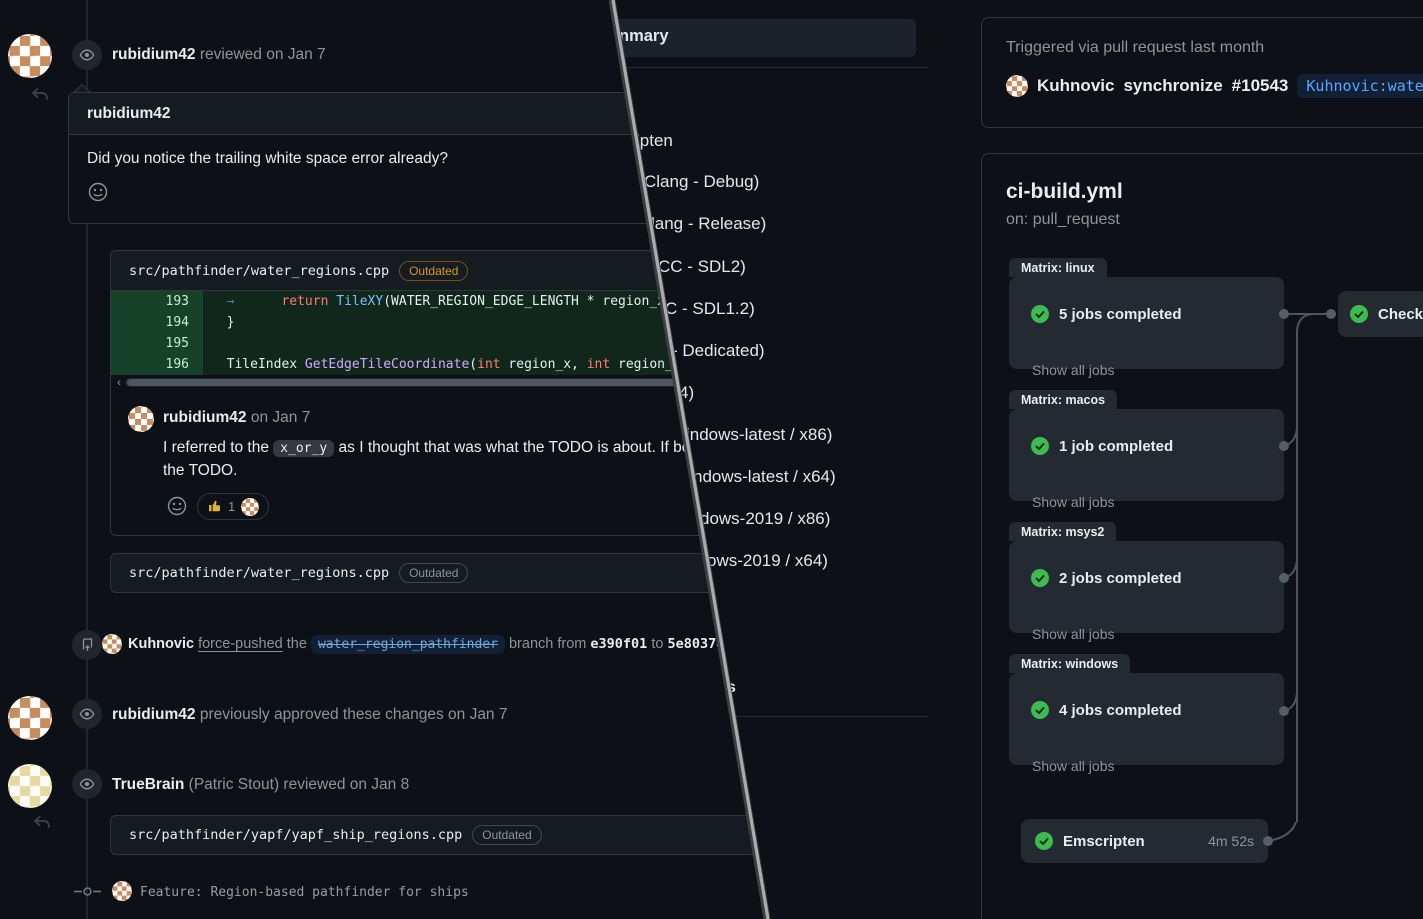 The height and width of the screenshot is (919, 1423). Describe the element at coordinates (1146, 719) in the screenshot. I see `matrix-card-windows` at that location.